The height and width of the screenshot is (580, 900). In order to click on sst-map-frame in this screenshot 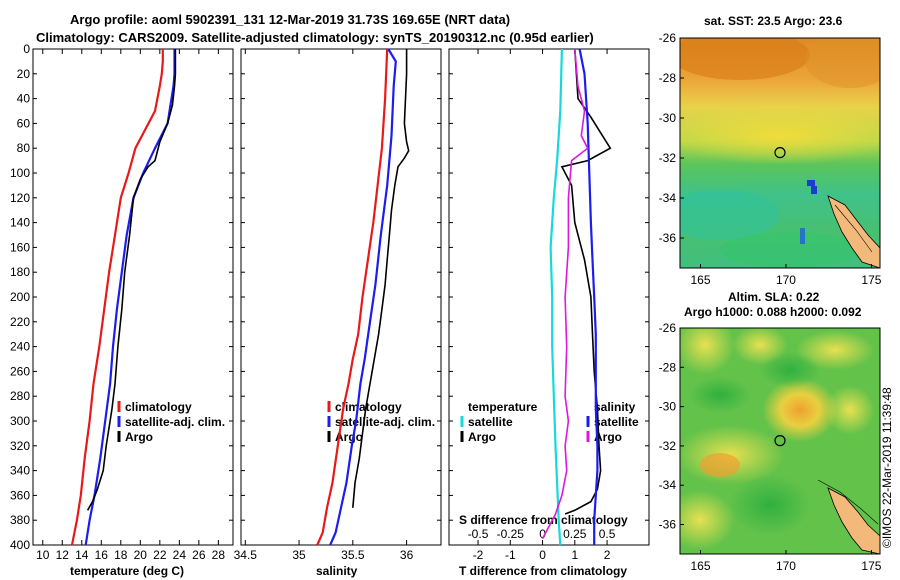, I will do `click(780, 153)`.